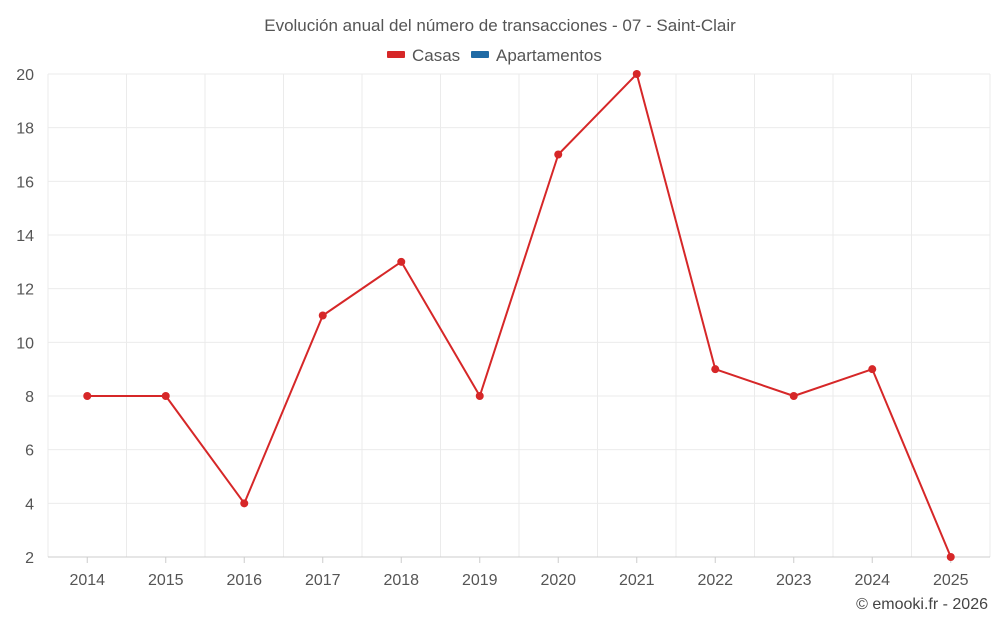 The image size is (1000, 625). Describe the element at coordinates (165, 396) in the screenshot. I see `data-point-casas-2015` at that location.